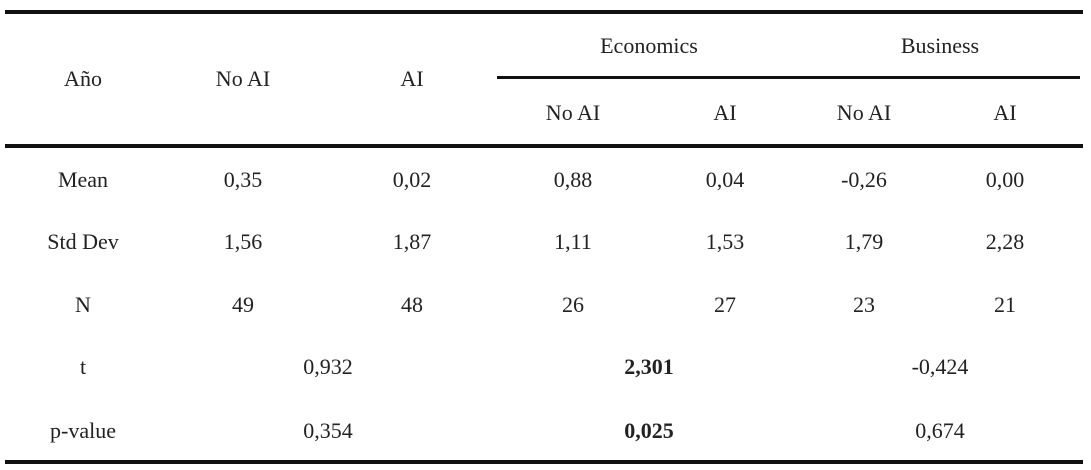  I want to click on header-cell: AI, so click(412, 78).